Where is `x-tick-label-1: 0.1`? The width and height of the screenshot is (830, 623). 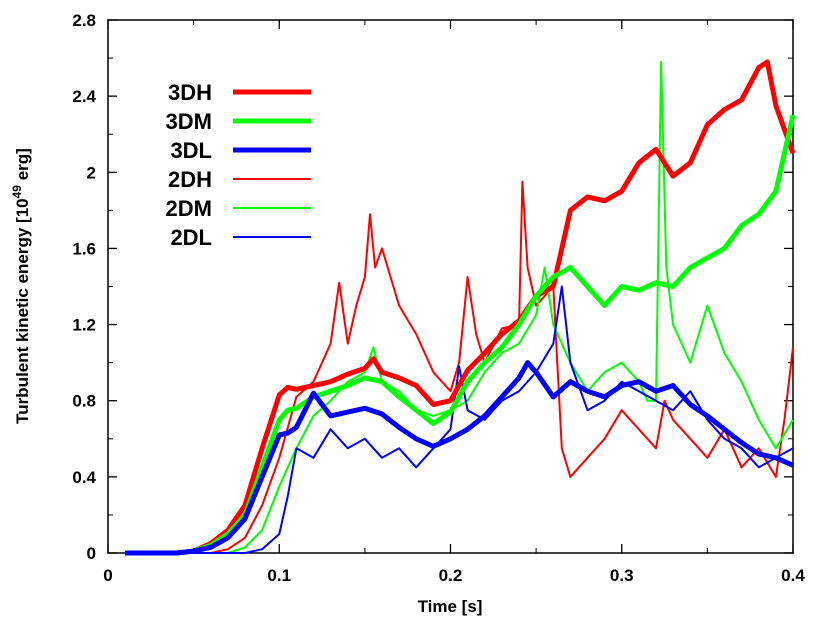 x-tick-label-1: 0.1 is located at coordinates (279, 575).